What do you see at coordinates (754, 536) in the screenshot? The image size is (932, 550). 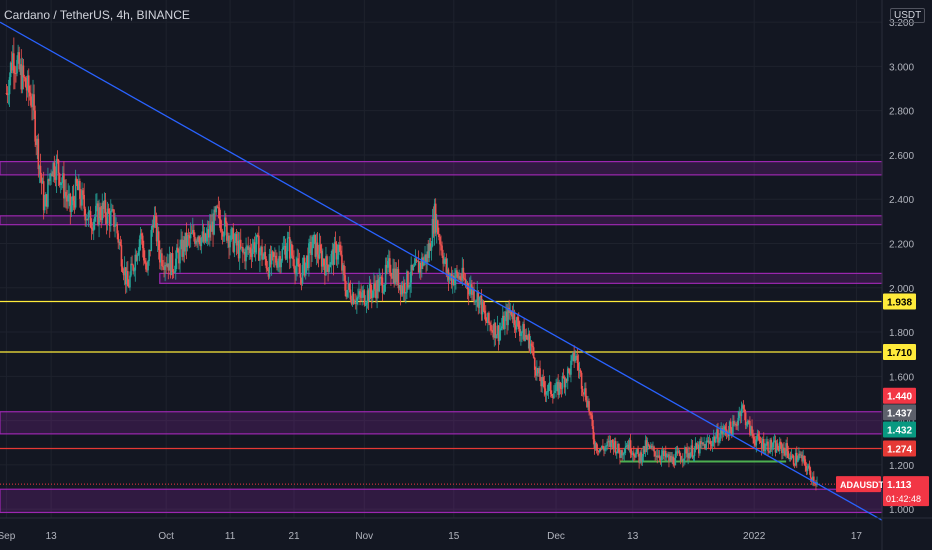 I see `x-tick-label: 2022` at bounding box center [754, 536].